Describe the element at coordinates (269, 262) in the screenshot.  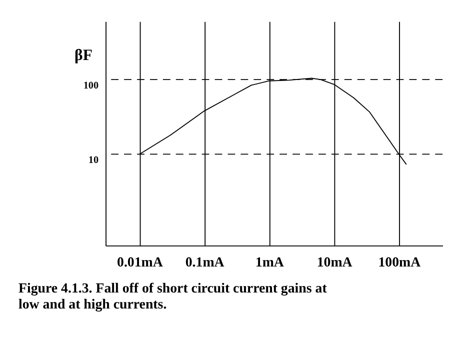
I see `x-tick-label: 1mA` at that location.